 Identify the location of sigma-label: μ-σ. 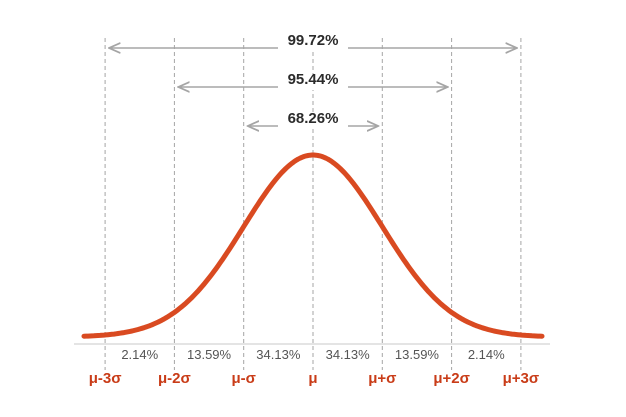
(243, 378).